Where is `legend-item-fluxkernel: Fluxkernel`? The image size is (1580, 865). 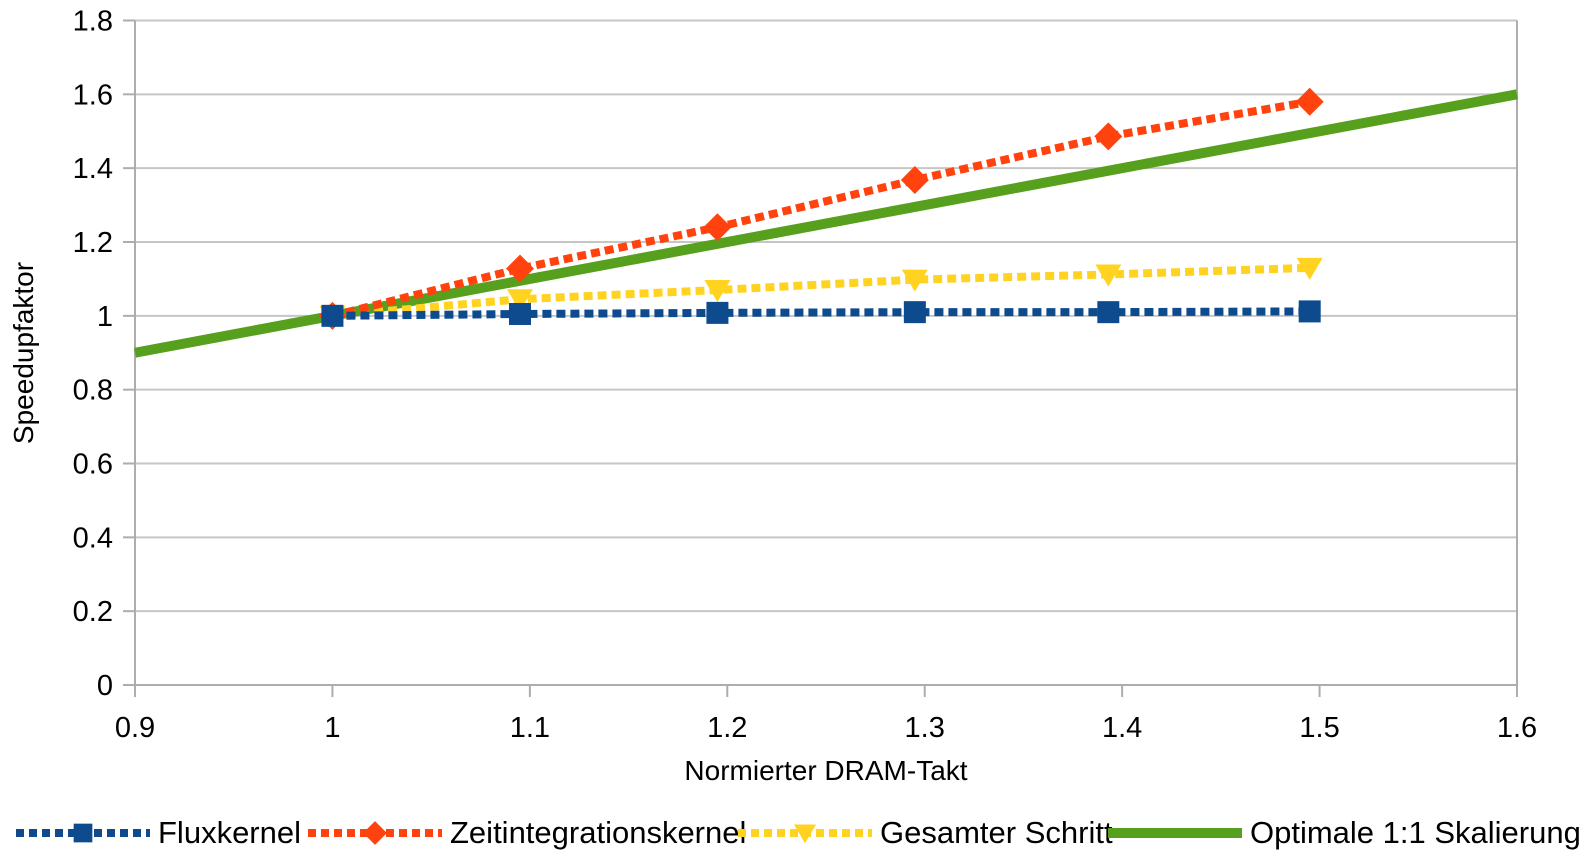
legend-item-fluxkernel: Fluxkernel is located at coordinates (158, 833).